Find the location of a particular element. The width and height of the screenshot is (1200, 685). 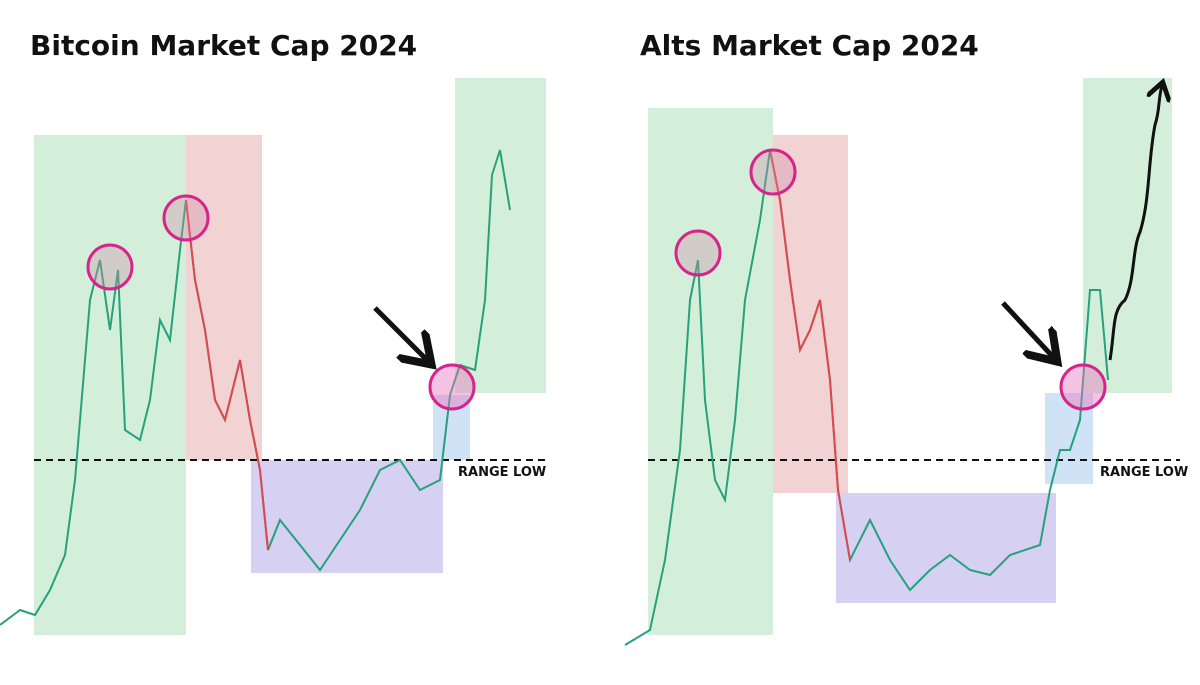

panel-title: Alts Market Cap 2024 is located at coordinates (809, 45).